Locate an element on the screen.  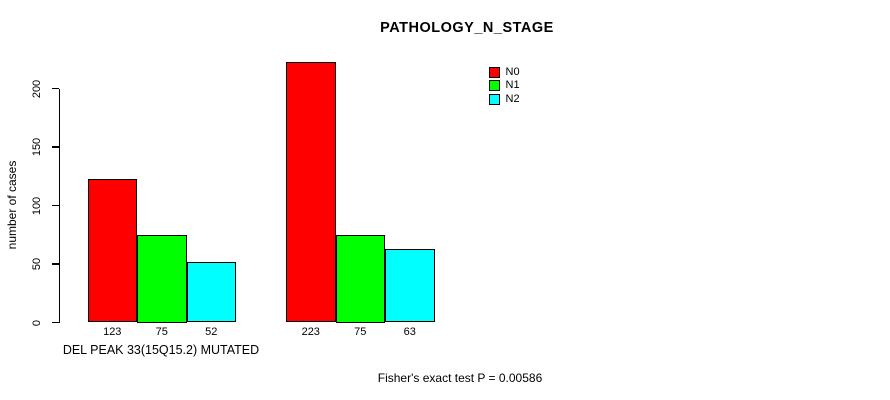
legend-swatch-n1 is located at coordinates (494, 85).